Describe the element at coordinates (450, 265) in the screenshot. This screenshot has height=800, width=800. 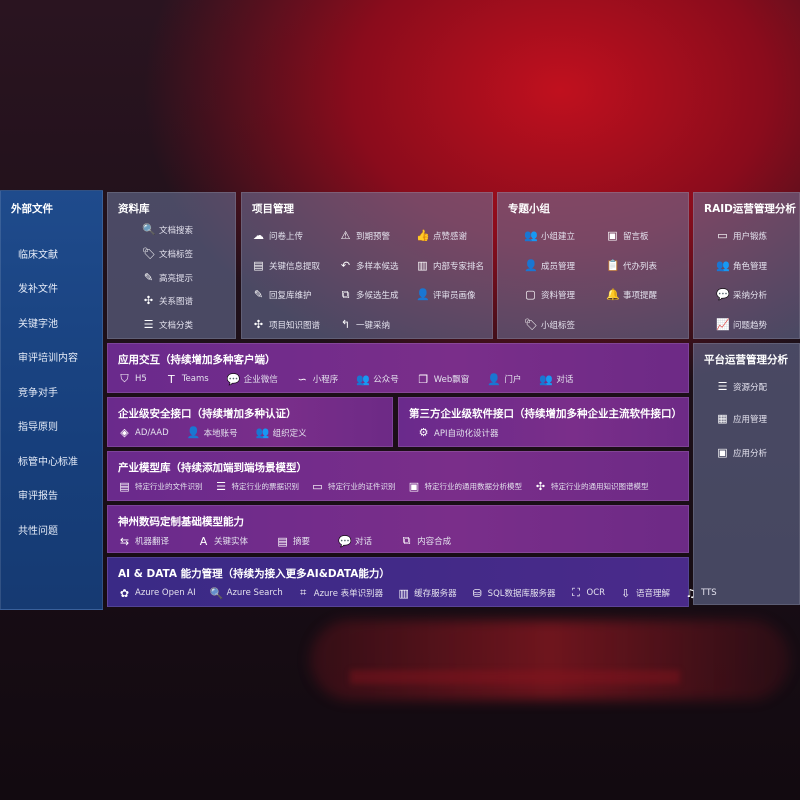
I see `project-item: ▥ 内部专家排名` at that location.